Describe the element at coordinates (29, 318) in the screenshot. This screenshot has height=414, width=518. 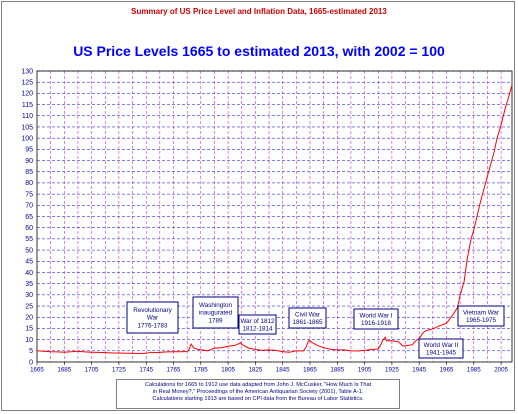
I see `y-tick-label: 20` at that location.